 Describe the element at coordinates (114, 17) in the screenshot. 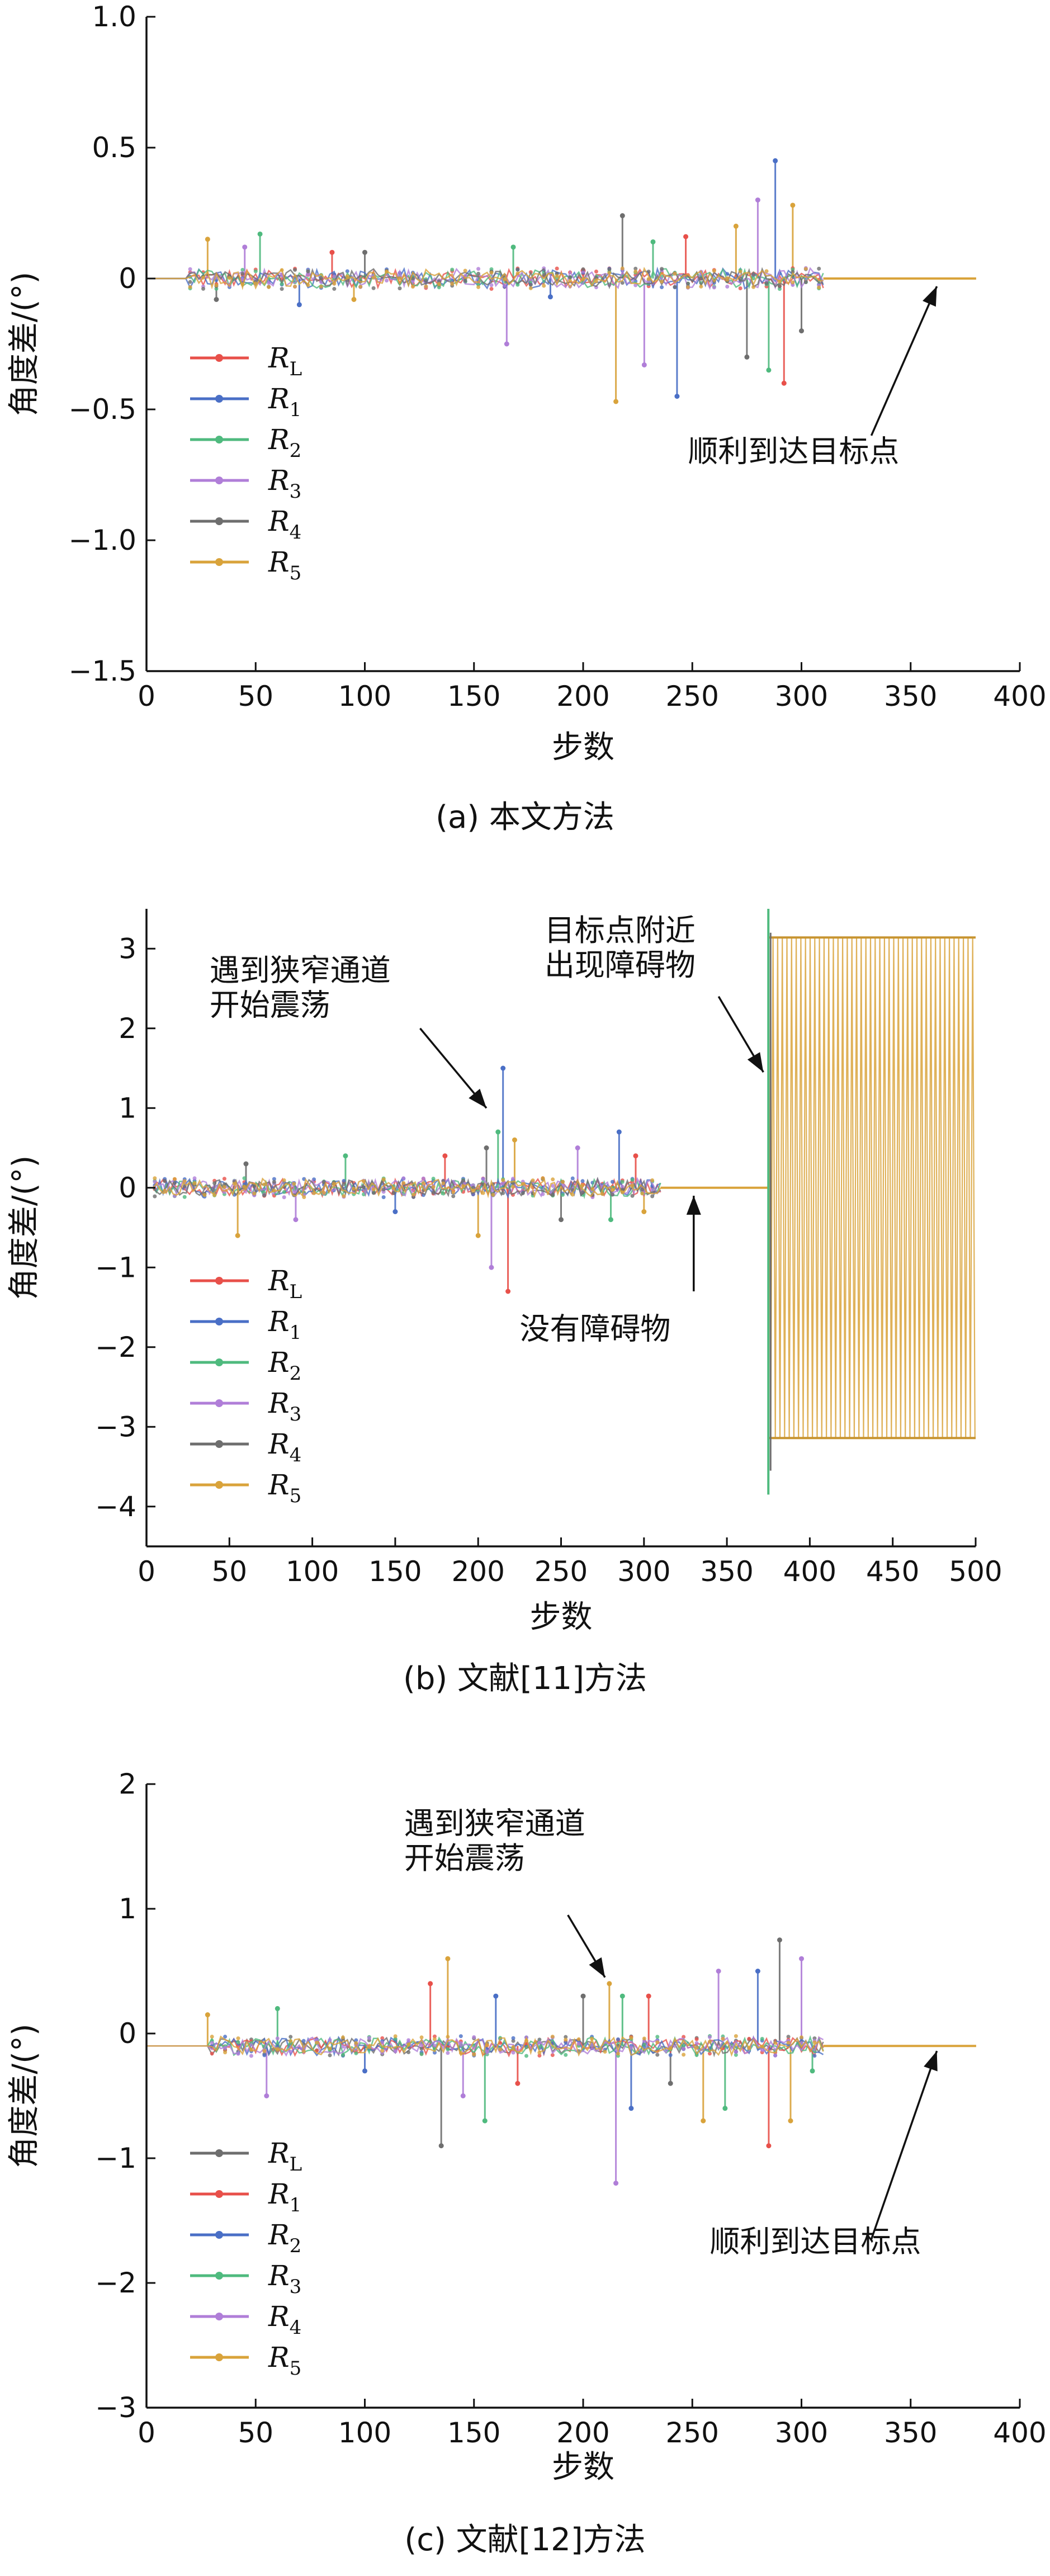

I see `y-tick-label: 1.0` at that location.